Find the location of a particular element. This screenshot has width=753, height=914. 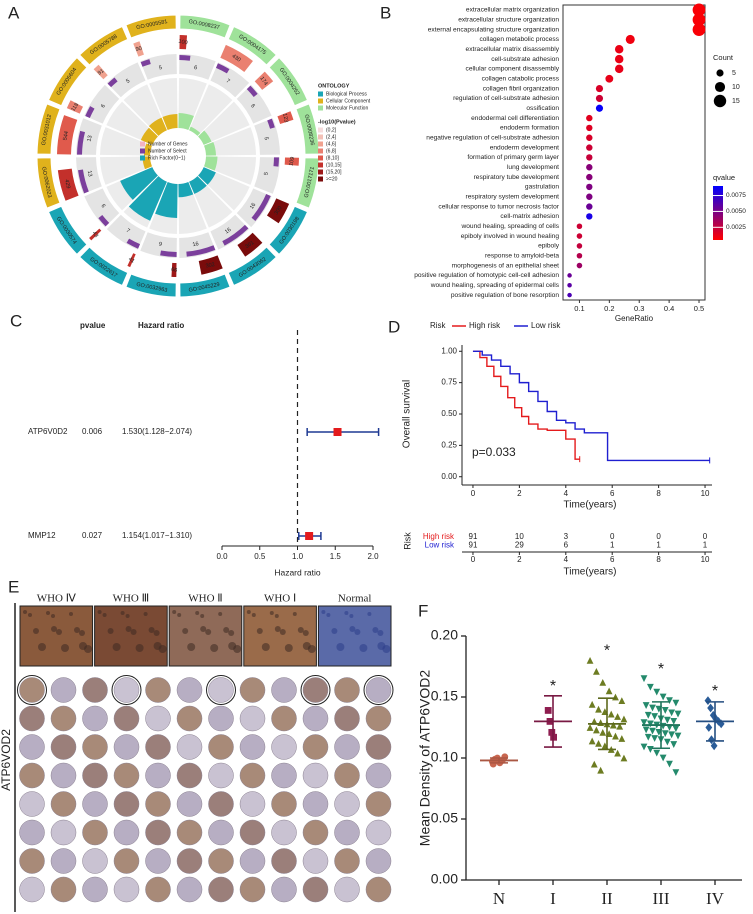

size-legend-label: 10 is located at coordinates (736, 87).